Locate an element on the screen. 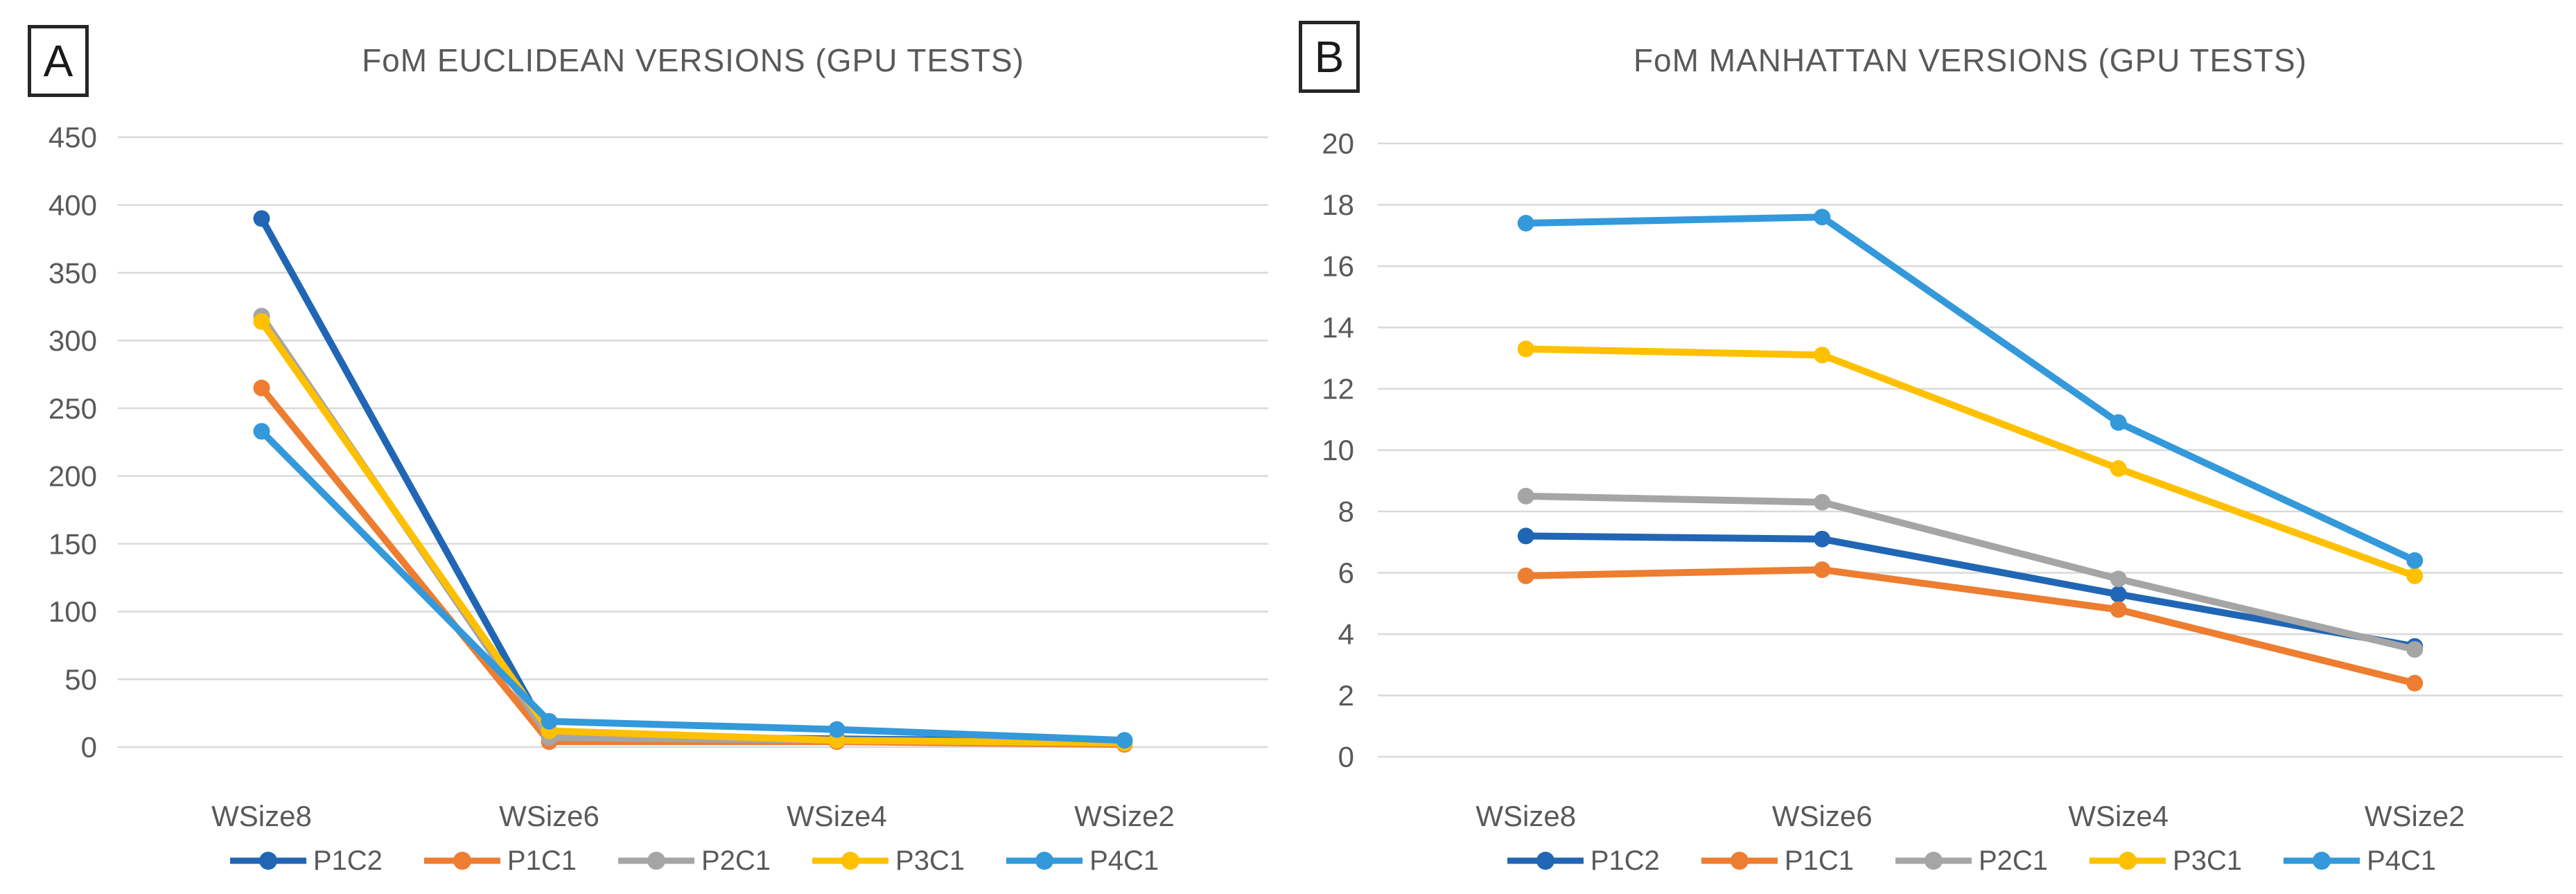 The image size is (2576, 894). legend-label: P1C2 is located at coordinates (348, 860).